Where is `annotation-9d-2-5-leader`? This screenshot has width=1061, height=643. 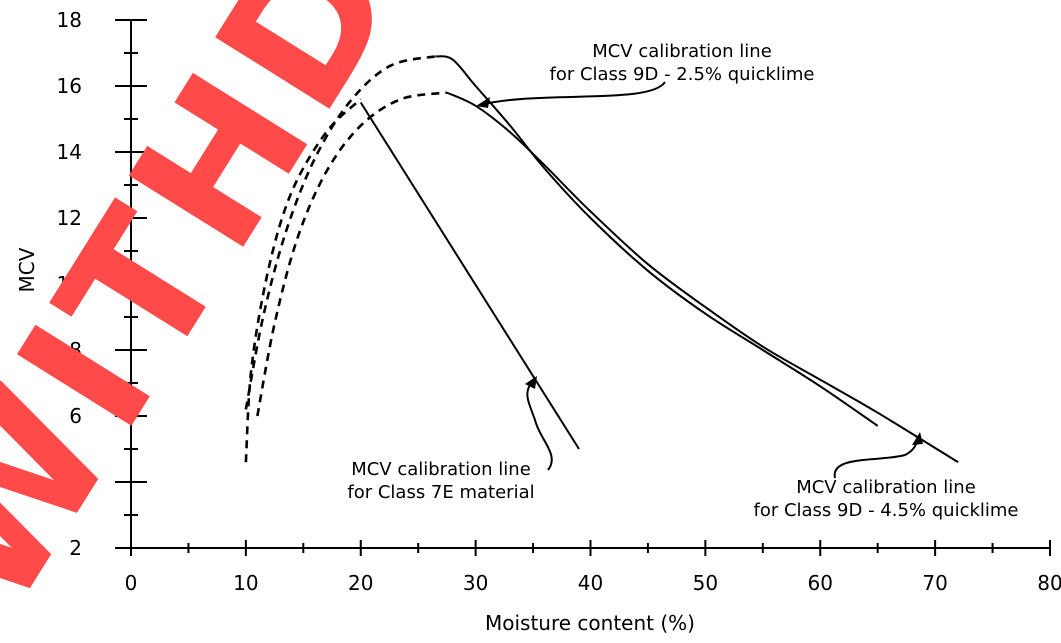
annotation-9d-2-5-leader is located at coordinates (572, 93).